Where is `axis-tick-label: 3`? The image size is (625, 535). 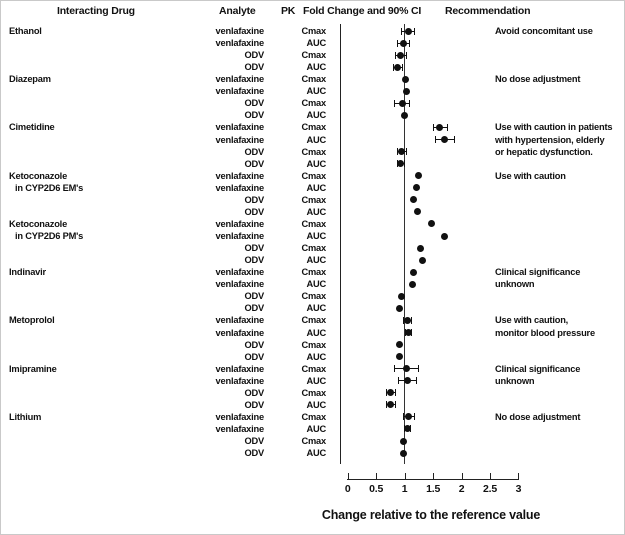 axis-tick-label: 3 is located at coordinates (518, 489).